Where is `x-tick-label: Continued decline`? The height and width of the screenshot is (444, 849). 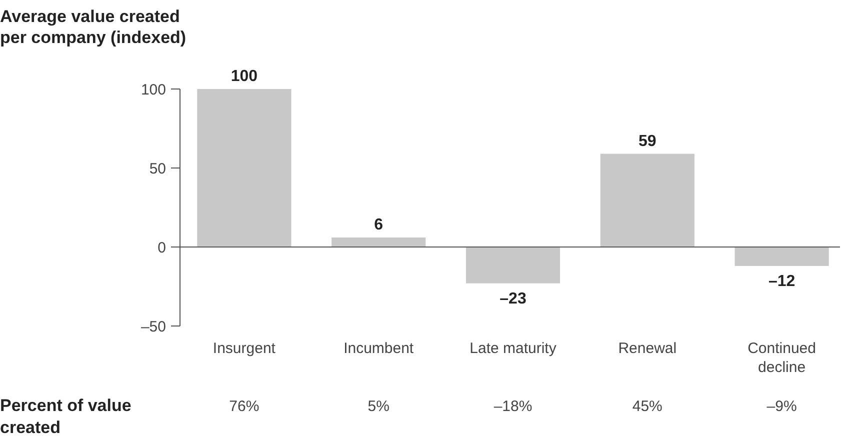 x-tick-label: Continued decline is located at coordinates (782, 358).